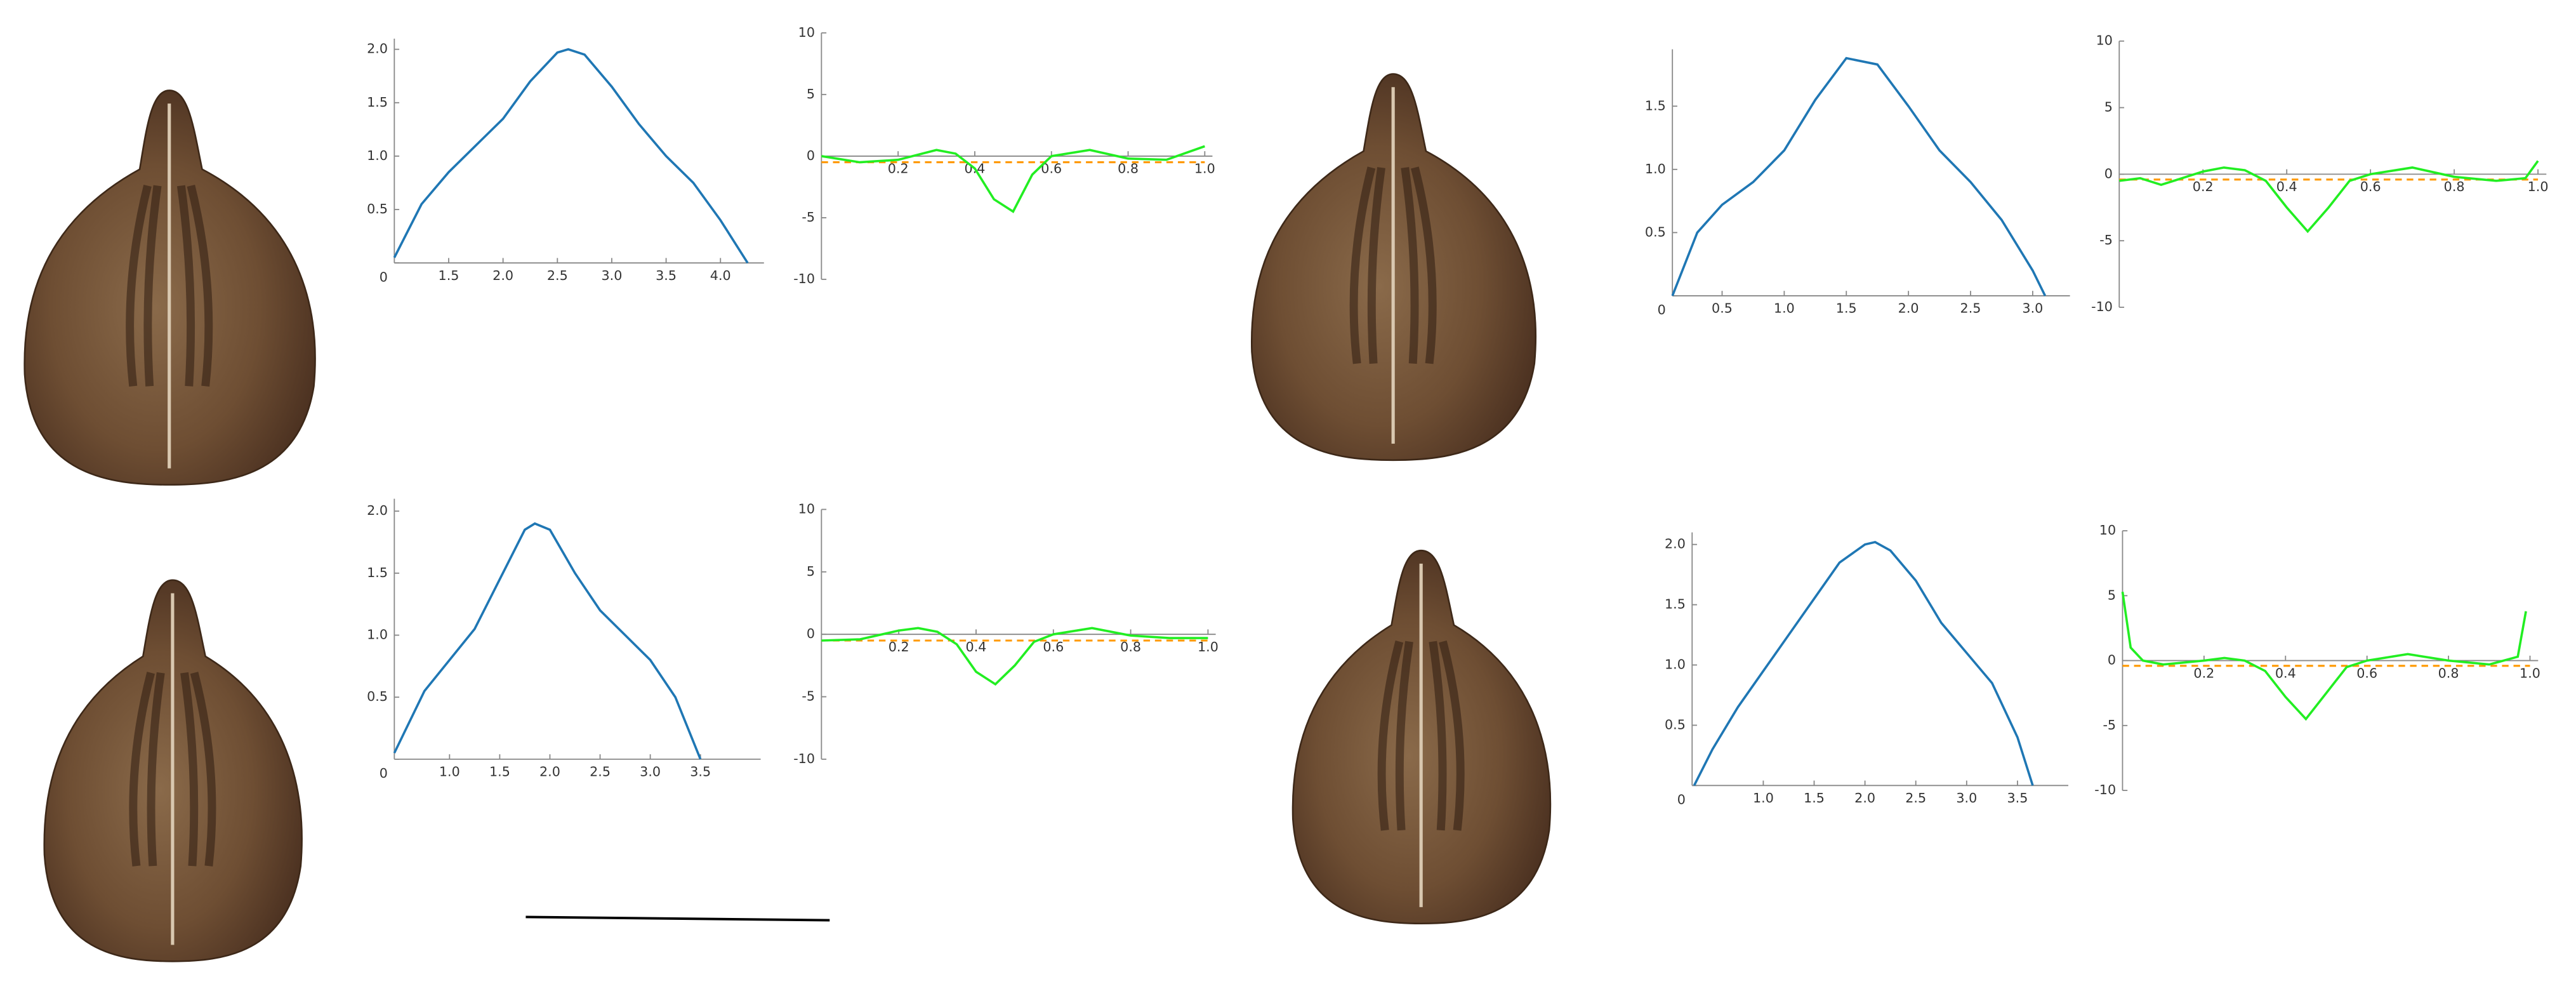 Image resolution: width=2576 pixels, height=984 pixels. I want to click on x-tick-label: 0.5, so click(1722, 308).